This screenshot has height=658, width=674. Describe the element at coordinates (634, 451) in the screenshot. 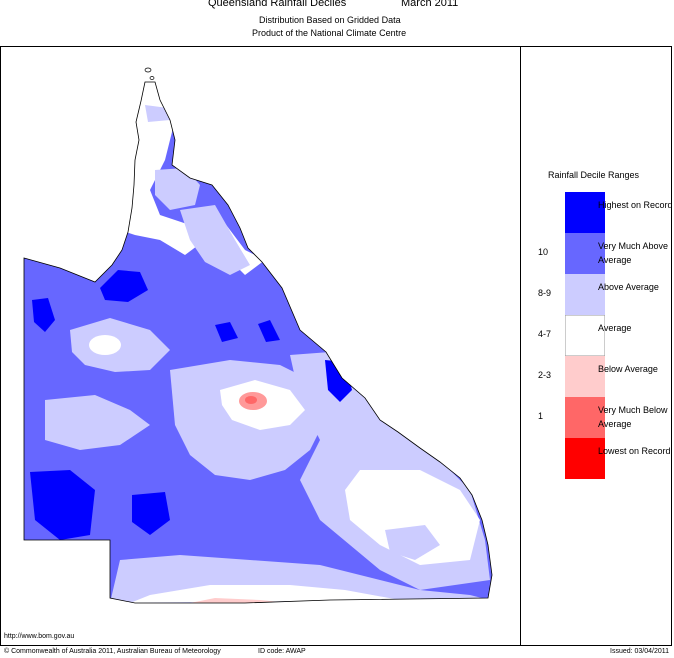

I see `legend-label-6: Lowest on Record` at that location.